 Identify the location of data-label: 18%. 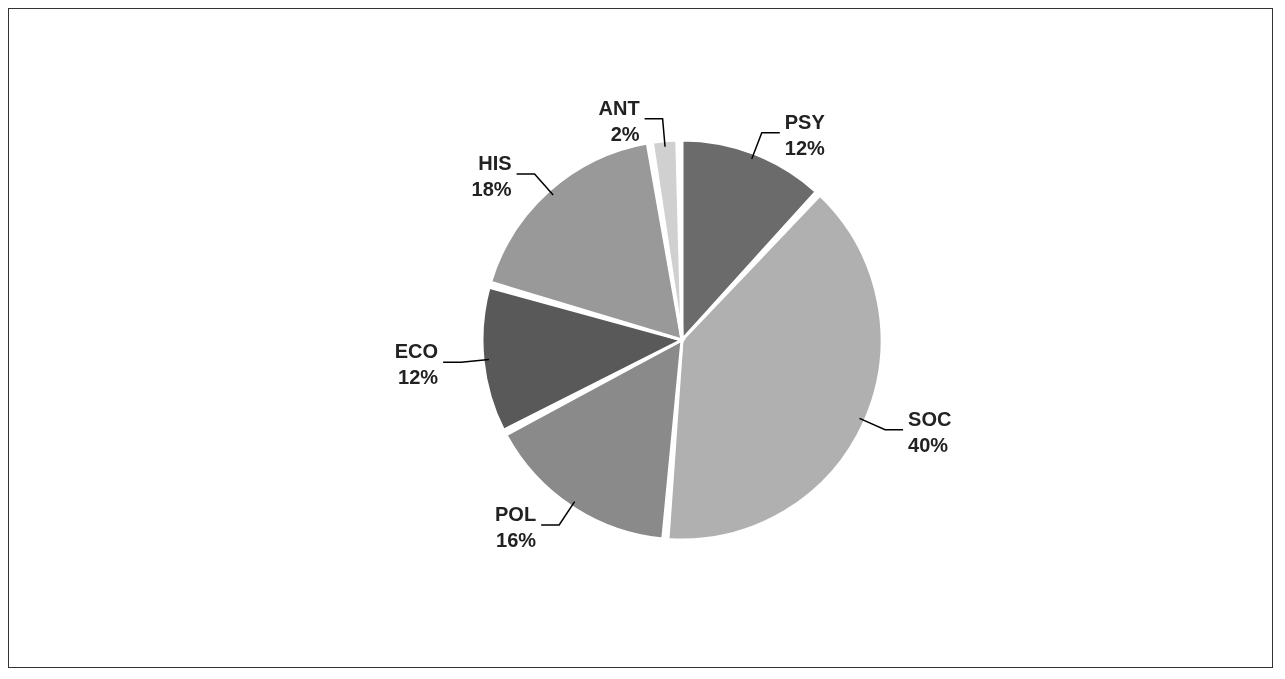
(491, 189).